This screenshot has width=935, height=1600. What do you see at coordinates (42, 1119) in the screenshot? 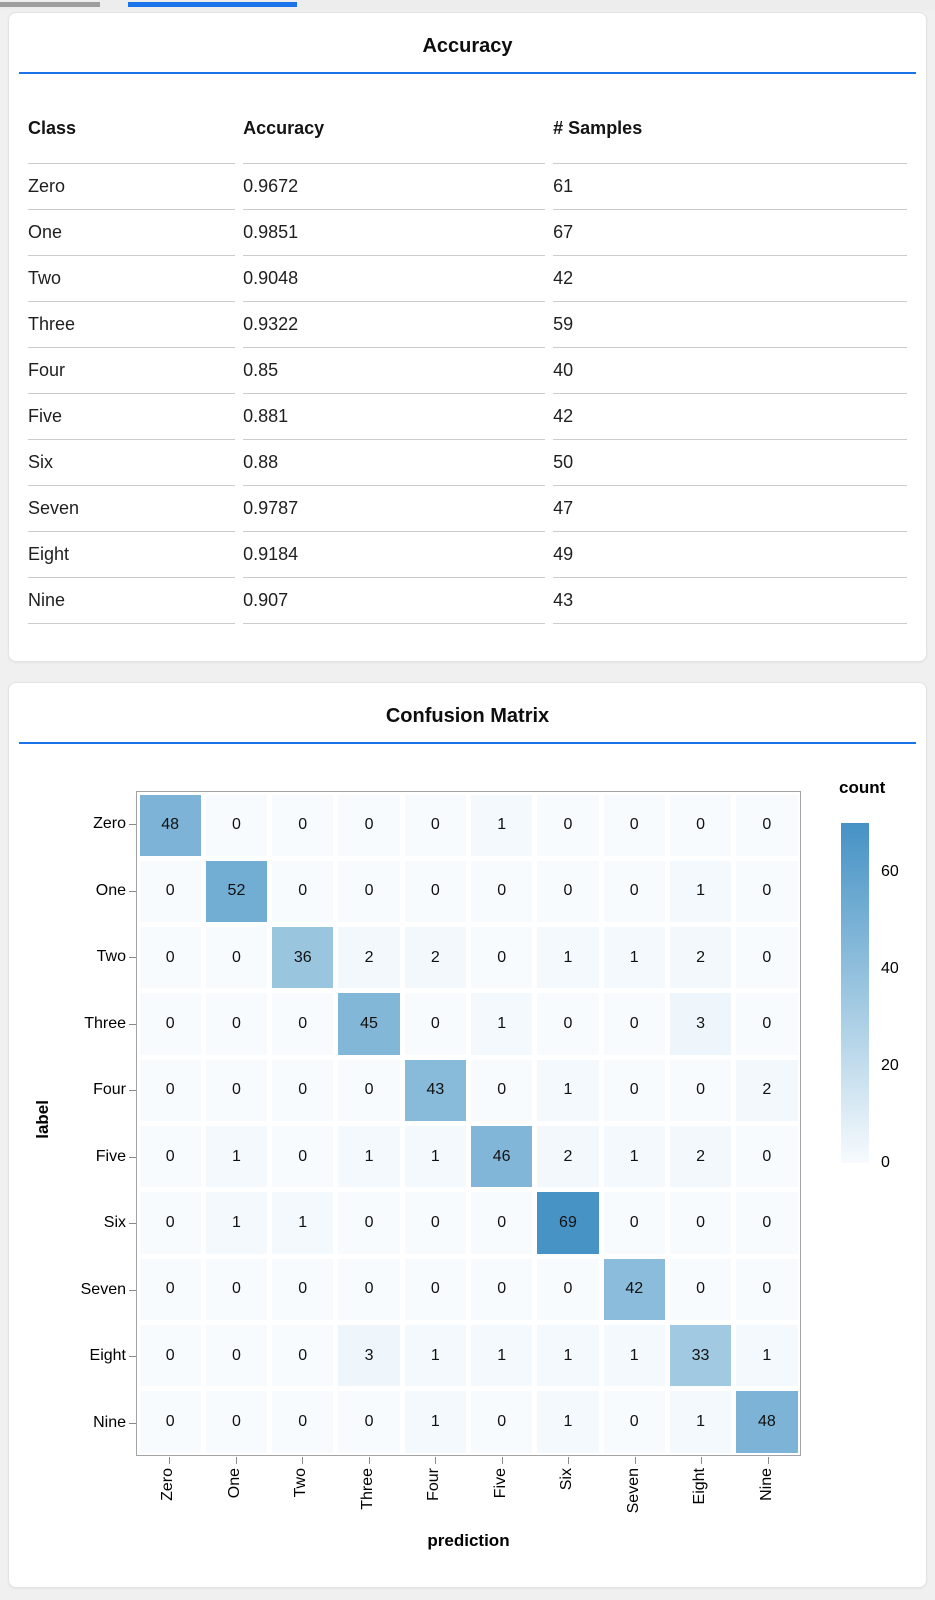
I see `y-axis-title: label` at bounding box center [42, 1119].